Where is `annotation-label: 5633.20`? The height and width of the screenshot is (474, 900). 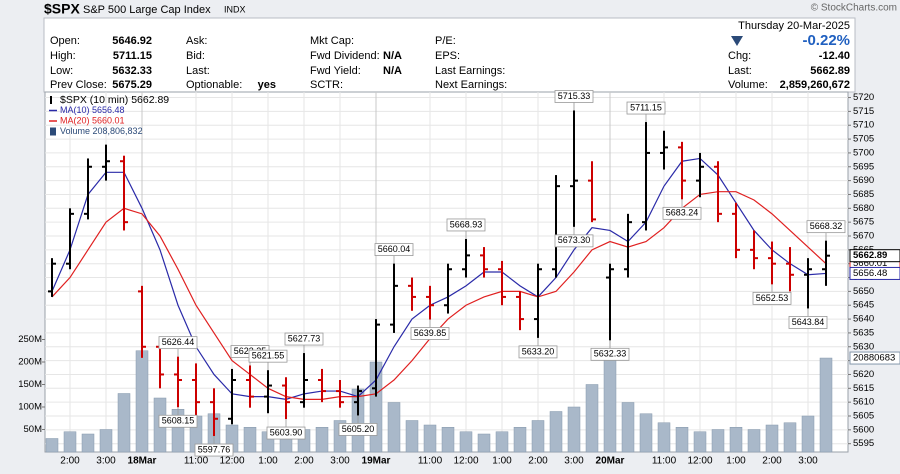
annotation-label: 5633.20 is located at coordinates (538, 351).